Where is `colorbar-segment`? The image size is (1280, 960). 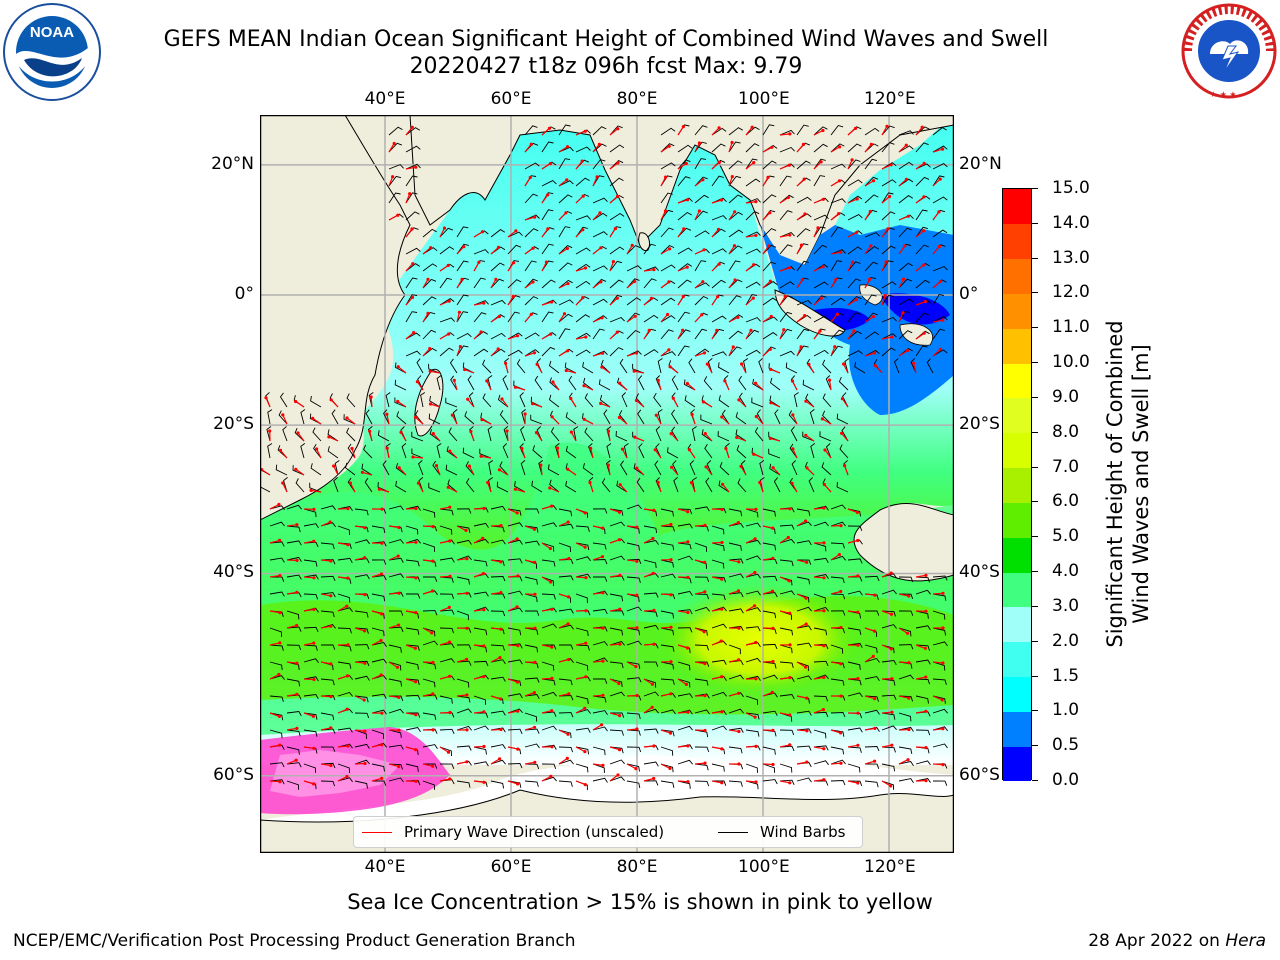
colorbar-segment is located at coordinates (1017, 590).